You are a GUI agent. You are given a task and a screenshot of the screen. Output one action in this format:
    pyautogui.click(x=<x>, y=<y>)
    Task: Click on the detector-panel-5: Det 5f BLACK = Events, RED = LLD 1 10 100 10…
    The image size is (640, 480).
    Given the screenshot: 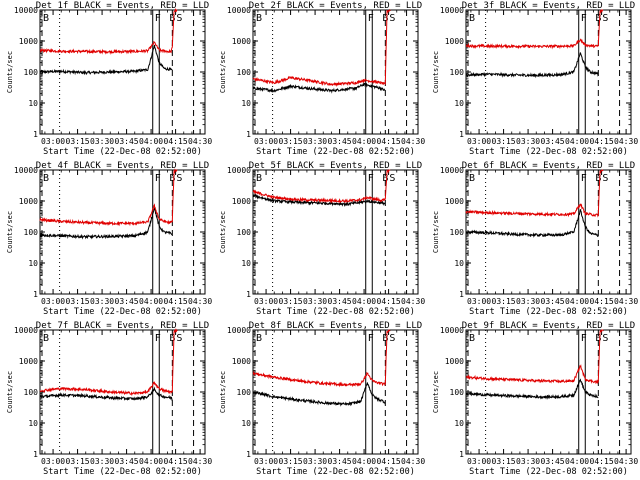 What is the action you would take?
    pyautogui.click(x=322, y=239)
    